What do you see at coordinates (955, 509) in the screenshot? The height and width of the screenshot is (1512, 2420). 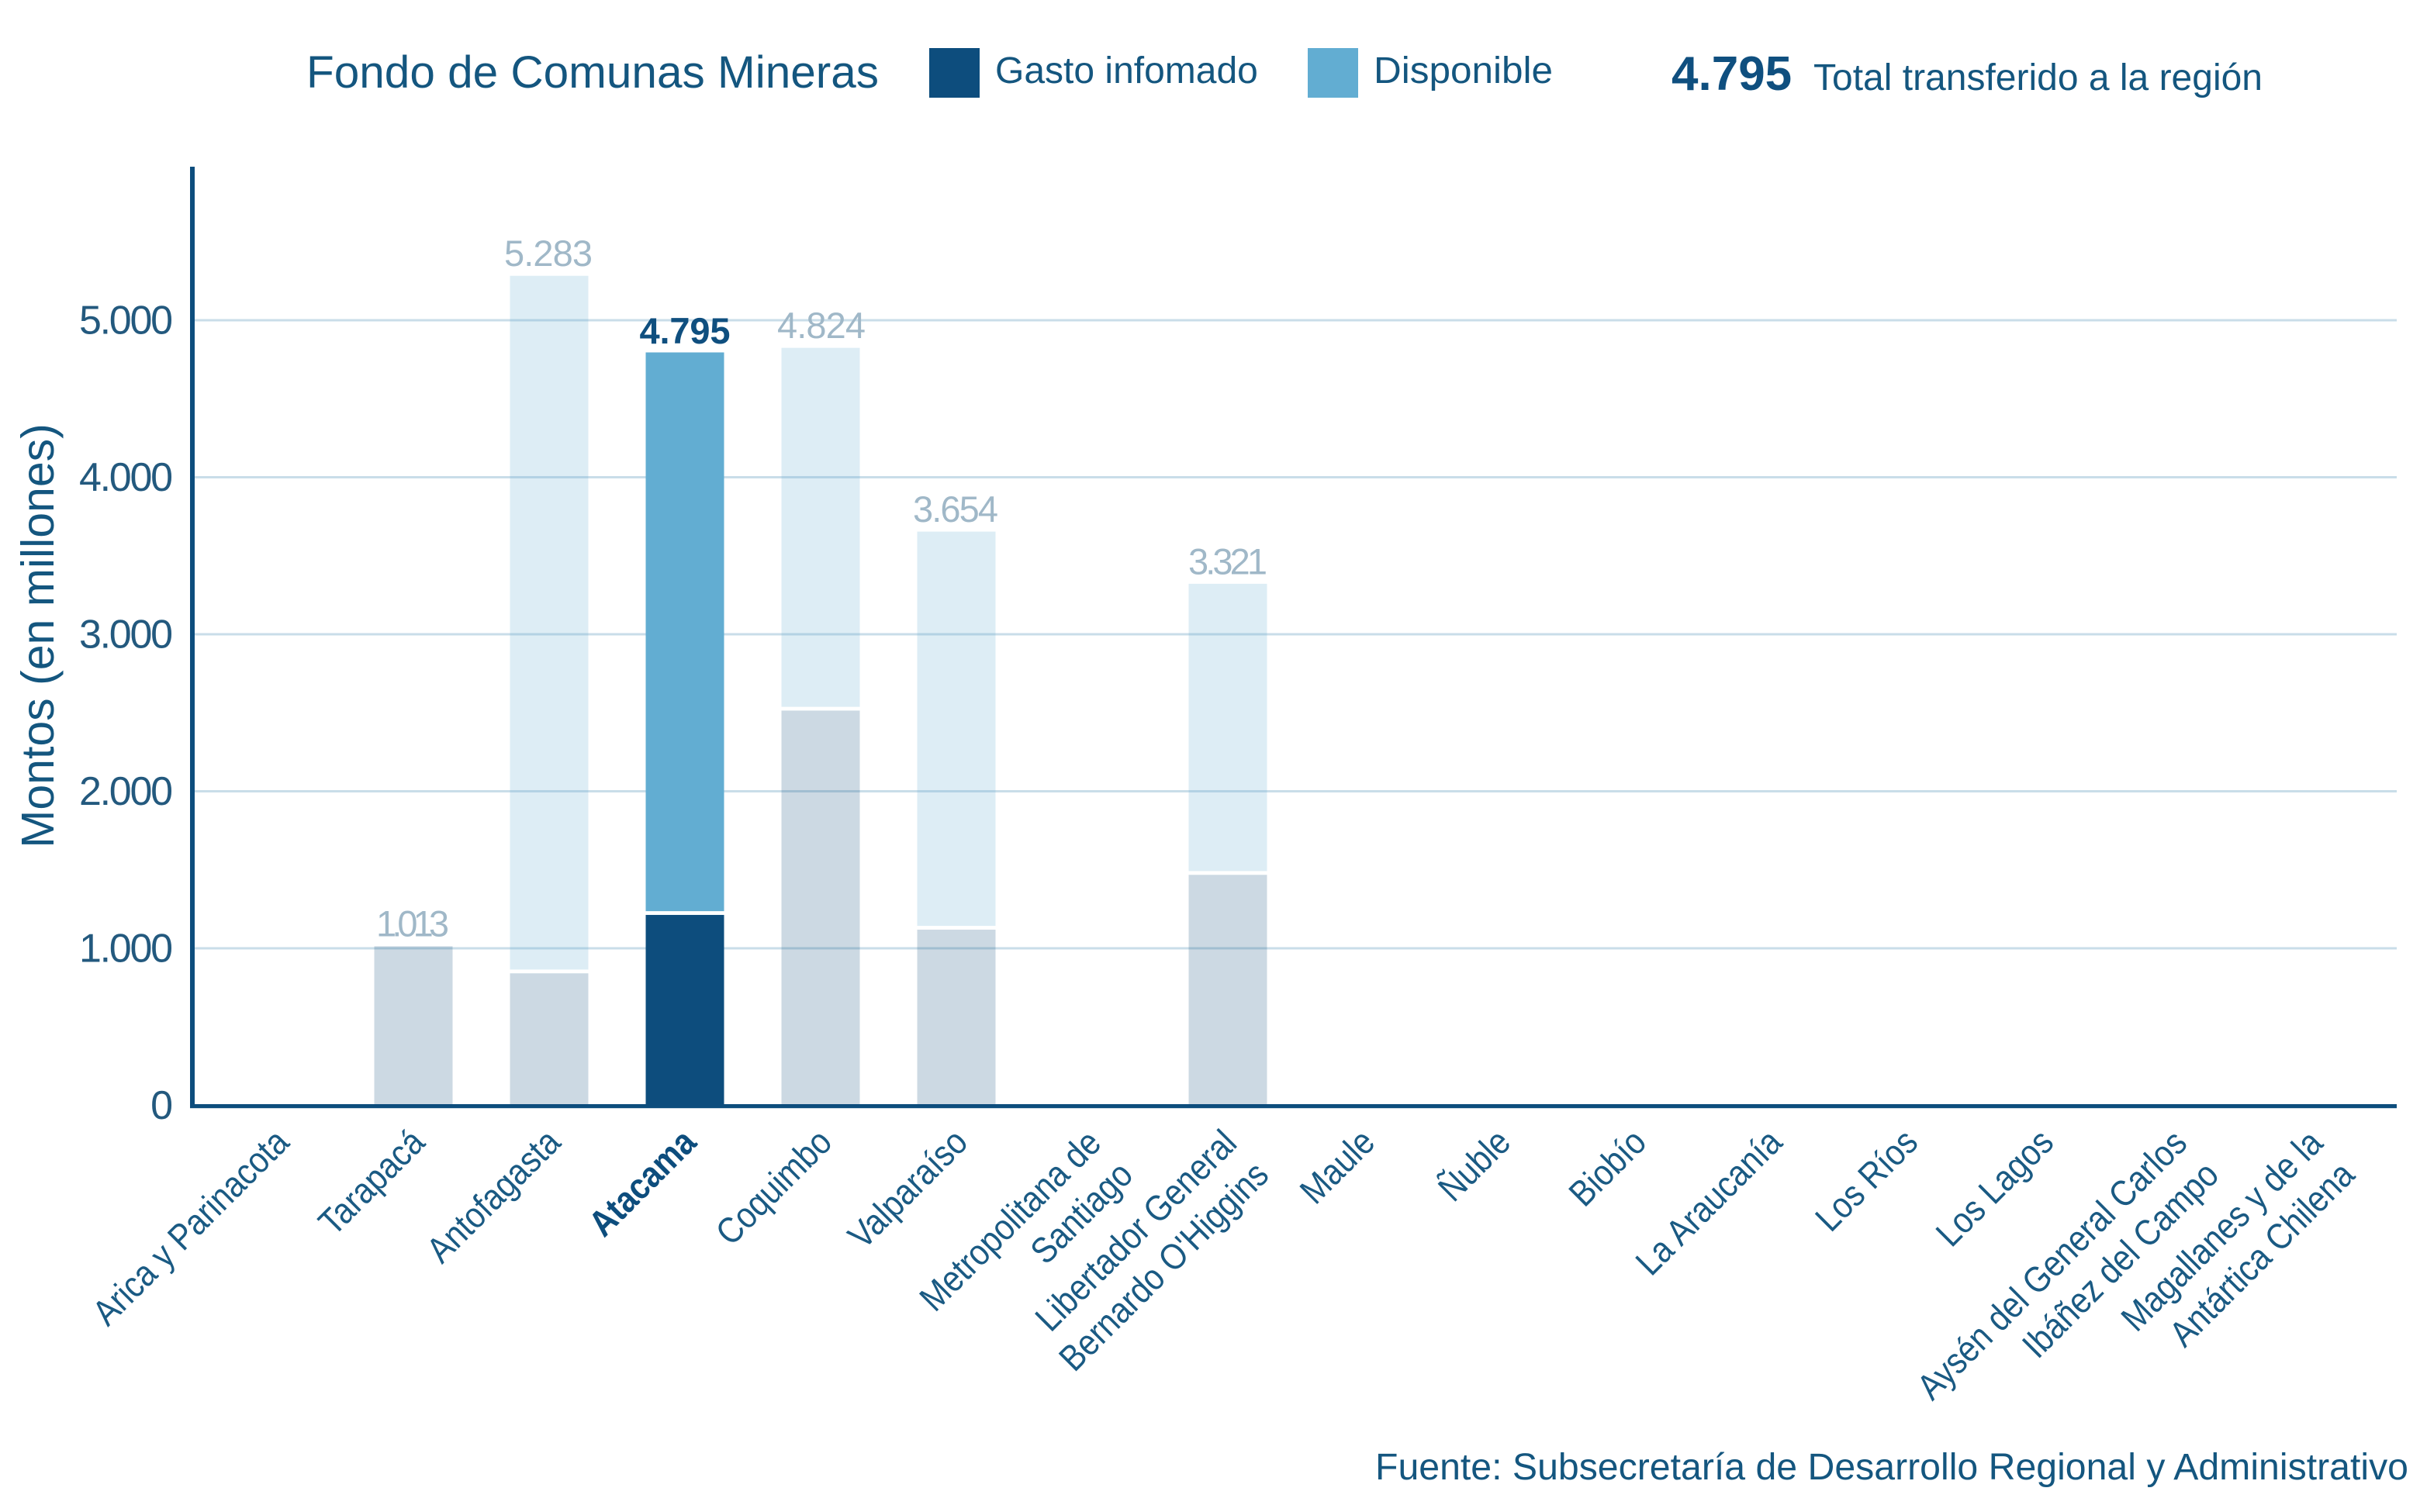 I see `svg-text: 3.654` at bounding box center [955, 509].